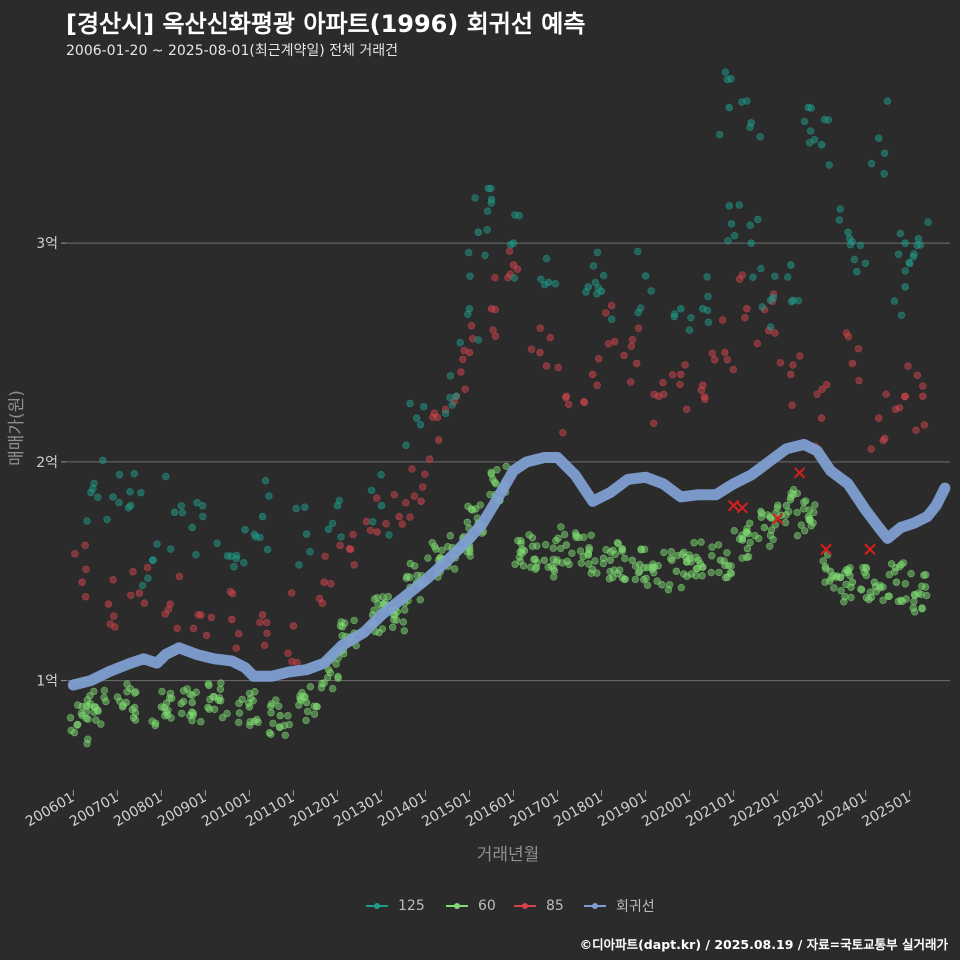 The image size is (960, 960). I want to click on chart-subtitle: 2006-01-20 ~ 2025-08-01(최근계약일) 전체 거래건, so click(232, 51).